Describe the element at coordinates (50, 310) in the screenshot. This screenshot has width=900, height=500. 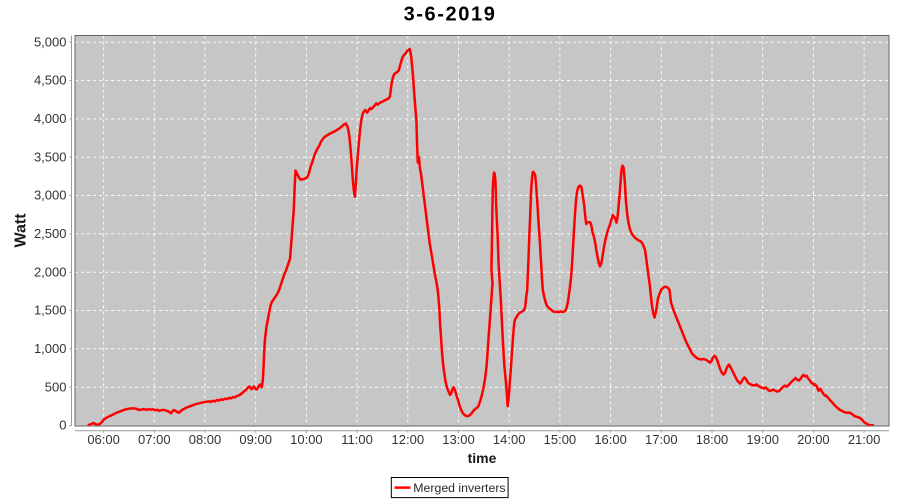
I see `svg-text: 1,500` at that location.